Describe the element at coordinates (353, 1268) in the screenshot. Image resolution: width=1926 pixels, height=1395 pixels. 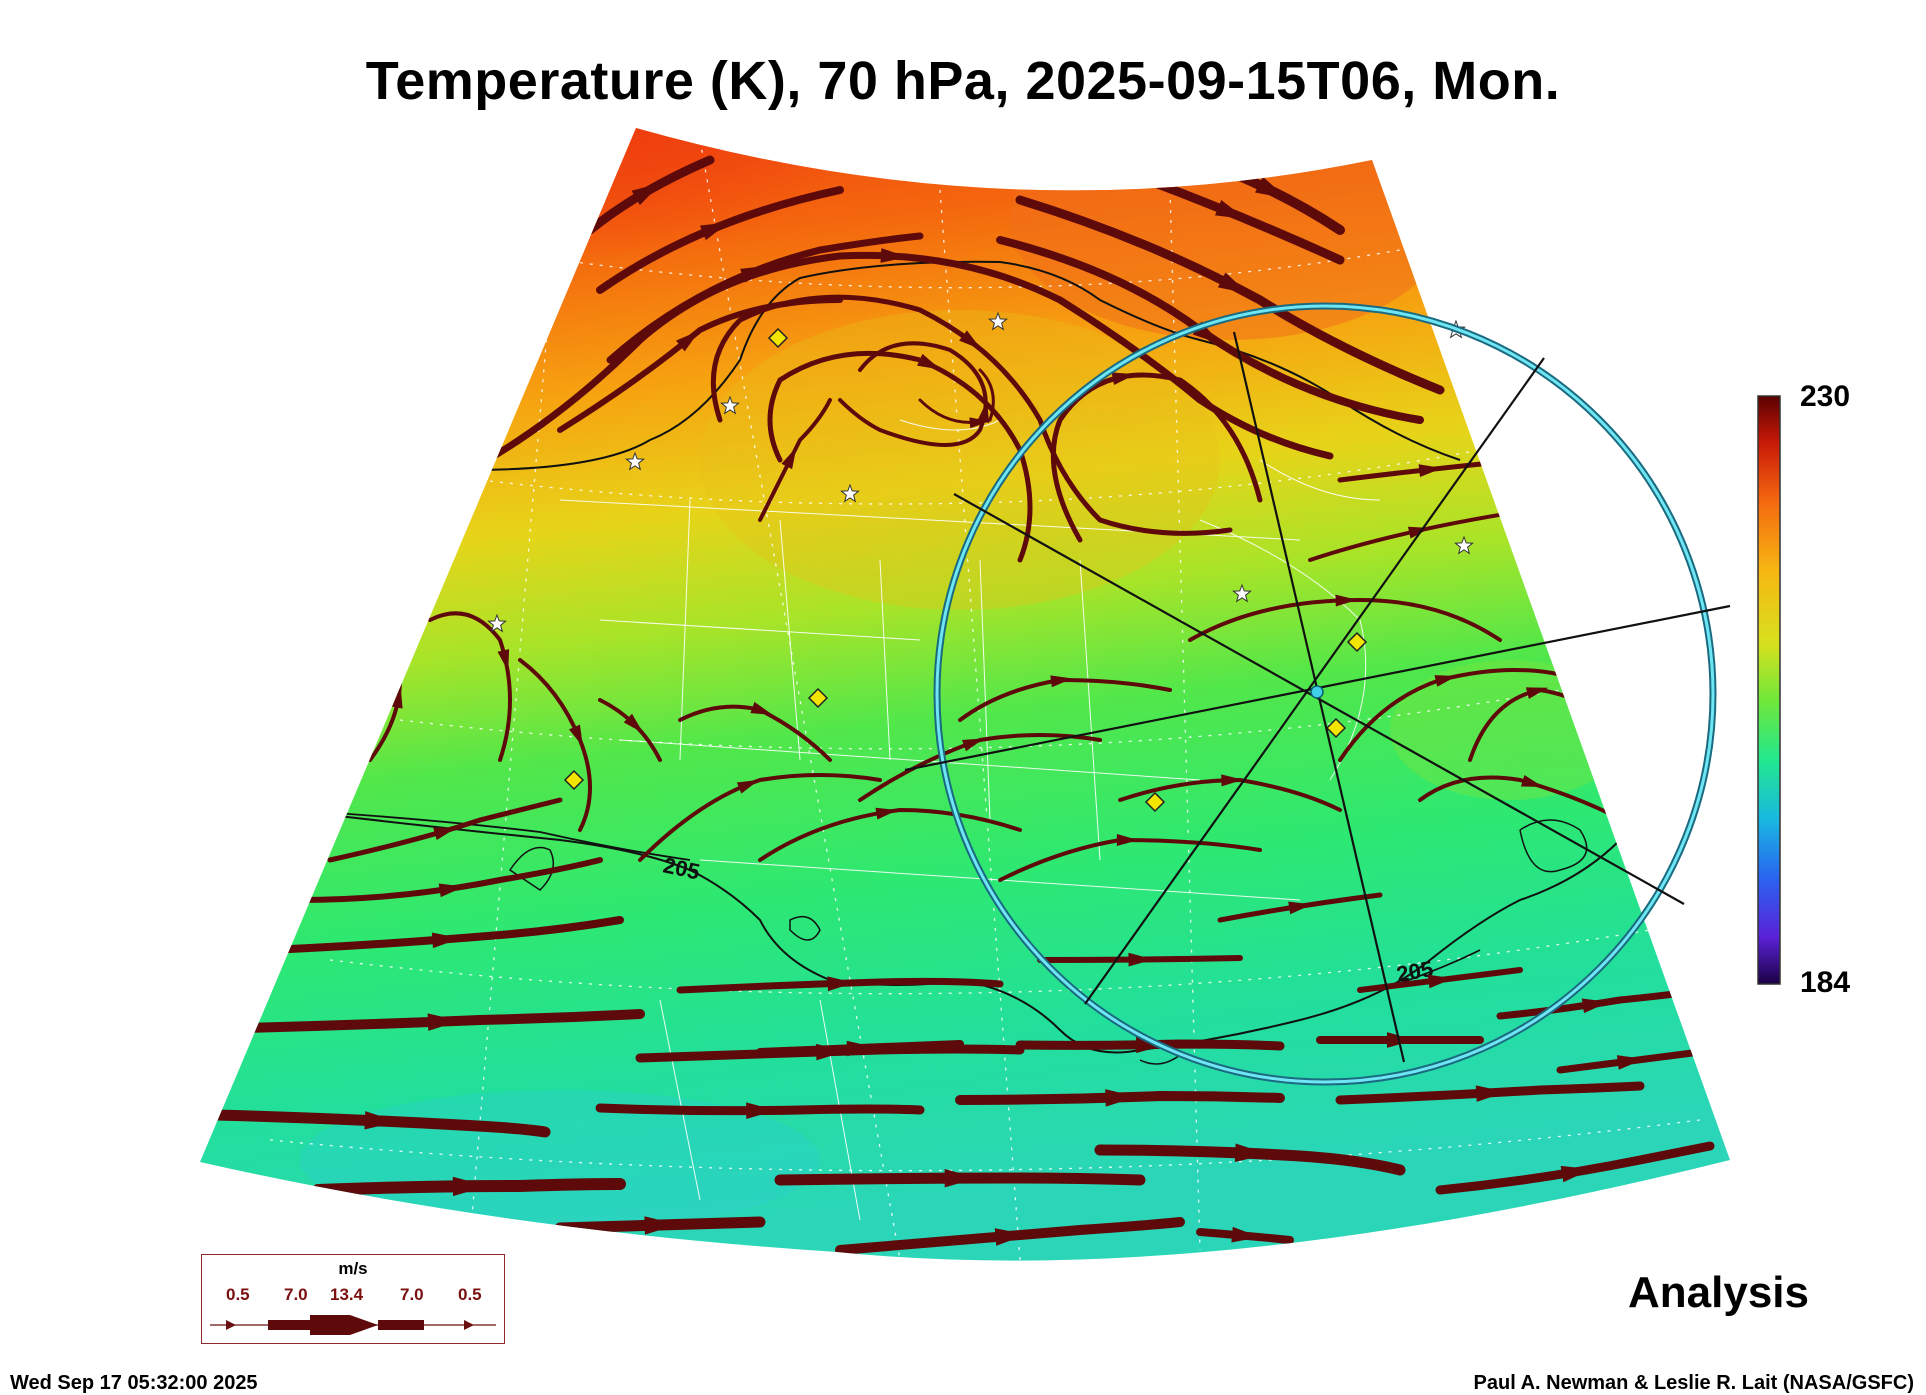
I see `legend-unit: m/s` at that location.